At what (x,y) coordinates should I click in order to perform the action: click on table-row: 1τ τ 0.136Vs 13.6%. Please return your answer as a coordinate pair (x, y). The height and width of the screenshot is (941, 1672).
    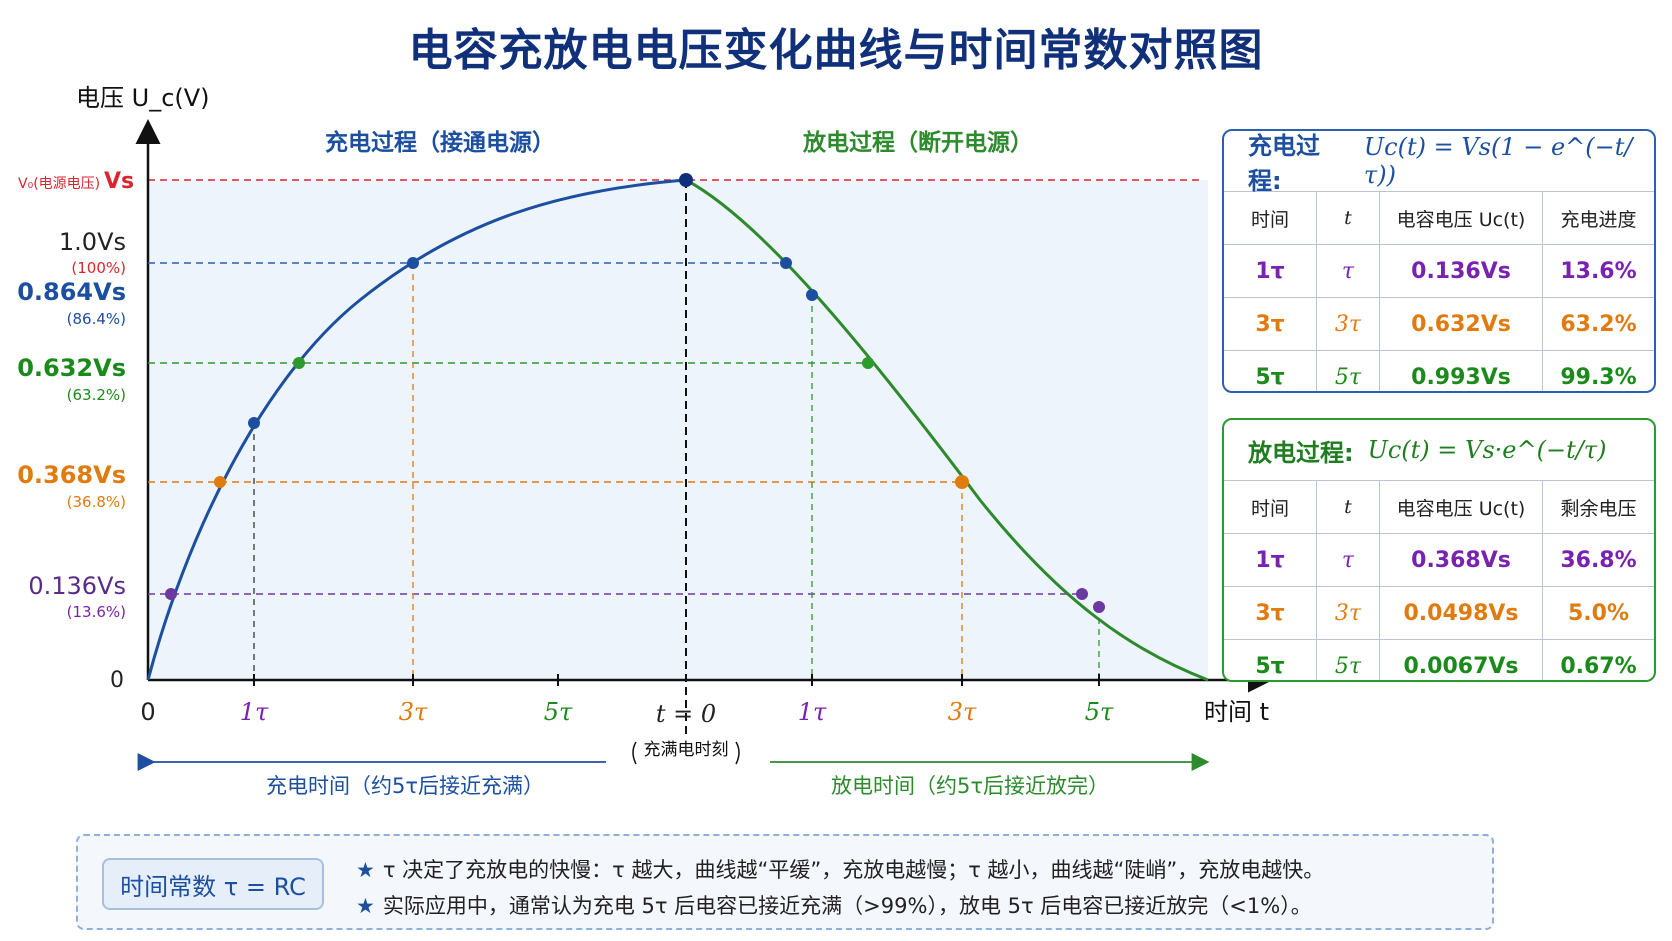
    Looking at the image, I should click on (1439, 271).